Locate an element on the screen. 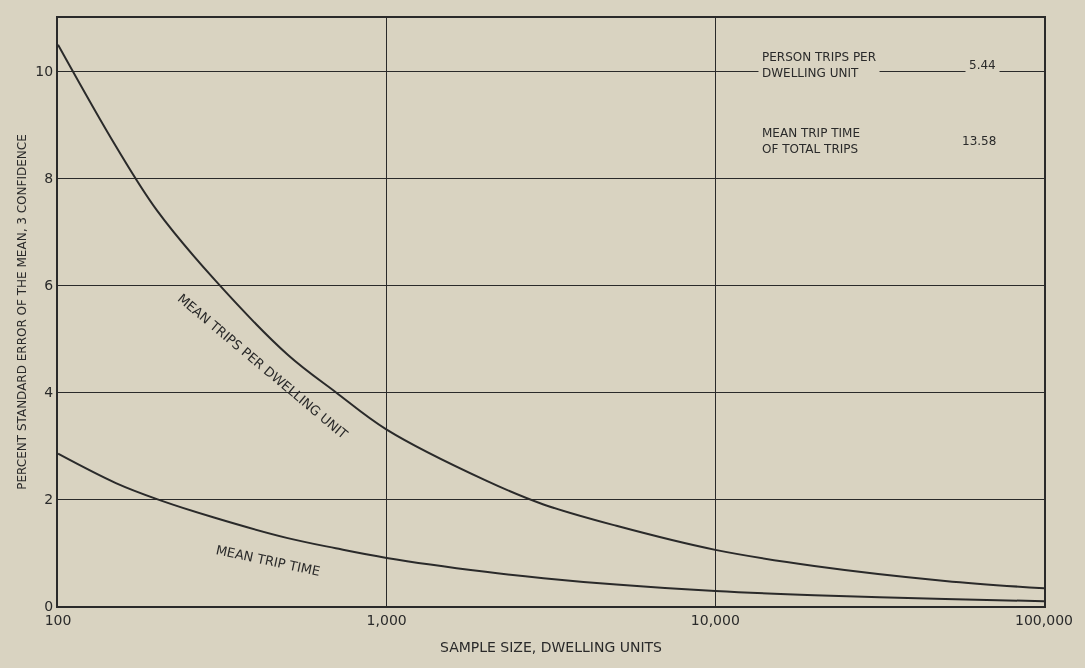 The image size is (1085, 668). text: MEAN TRIP TIME is located at coordinates (268, 560).